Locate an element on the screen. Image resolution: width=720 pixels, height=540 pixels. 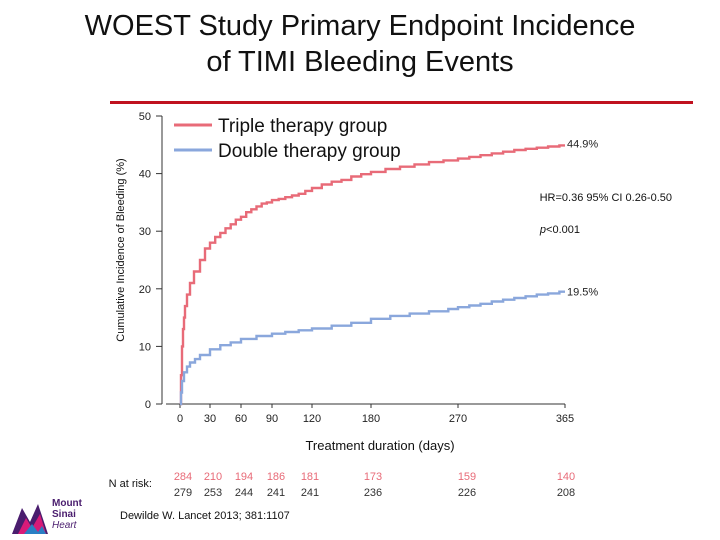
n-at-risk-triple: 159 is located at coordinates (467, 477).